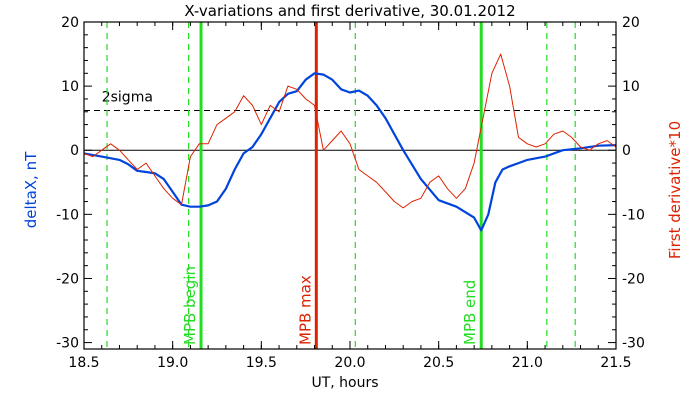 The image size is (700, 400). What do you see at coordinates (83, 363) in the screenshot?
I see `x-tick-label-0: 18.5` at bounding box center [83, 363].